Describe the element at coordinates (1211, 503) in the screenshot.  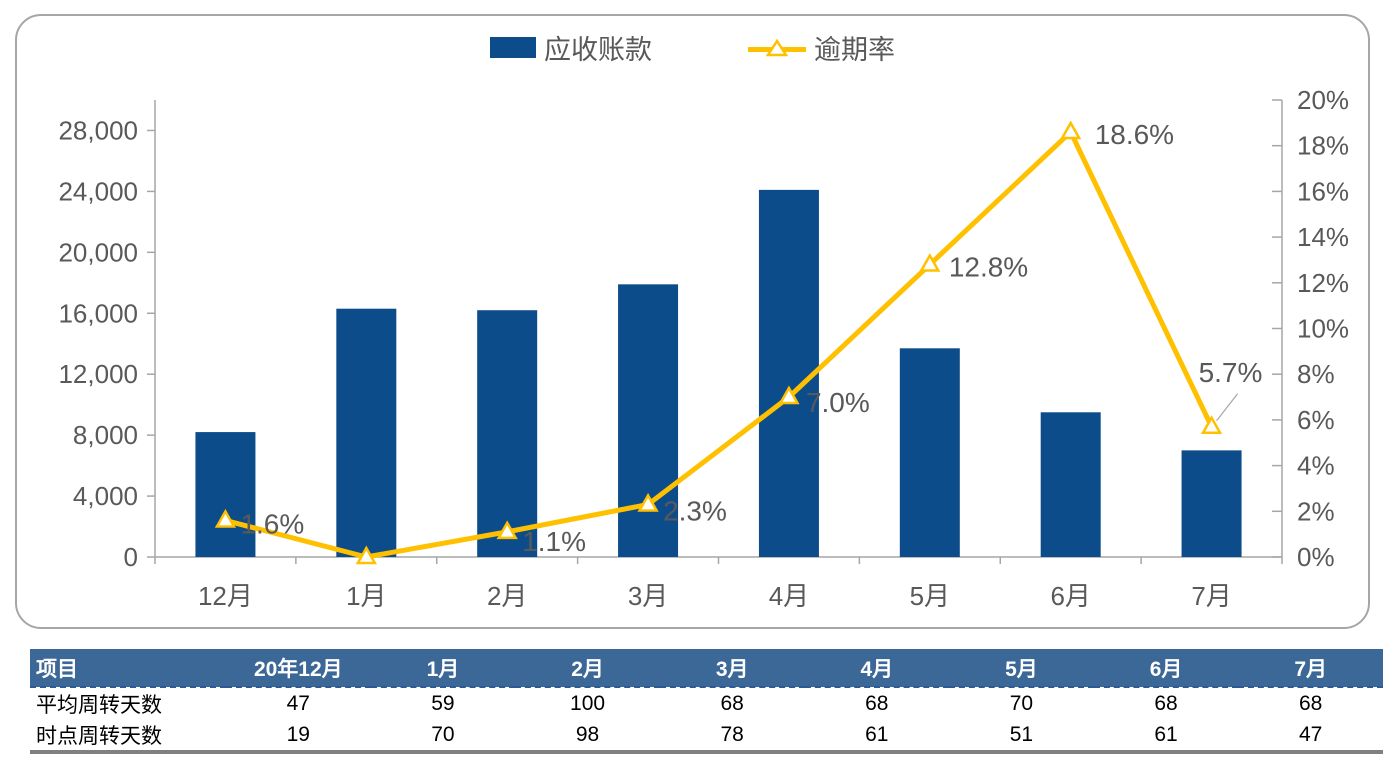
I see `bar-7月` at that location.